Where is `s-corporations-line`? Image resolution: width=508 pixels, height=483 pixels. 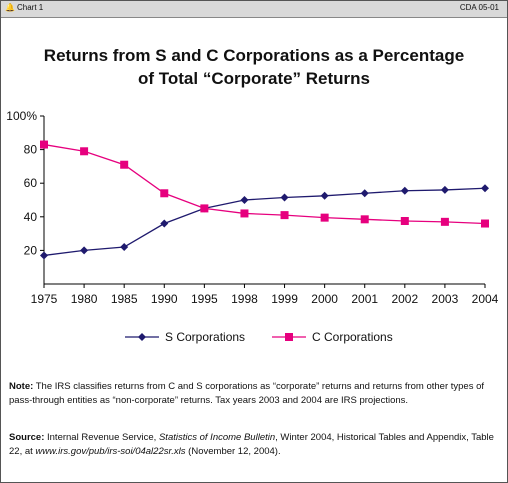
s-corporations-line is located at coordinates (264, 222).